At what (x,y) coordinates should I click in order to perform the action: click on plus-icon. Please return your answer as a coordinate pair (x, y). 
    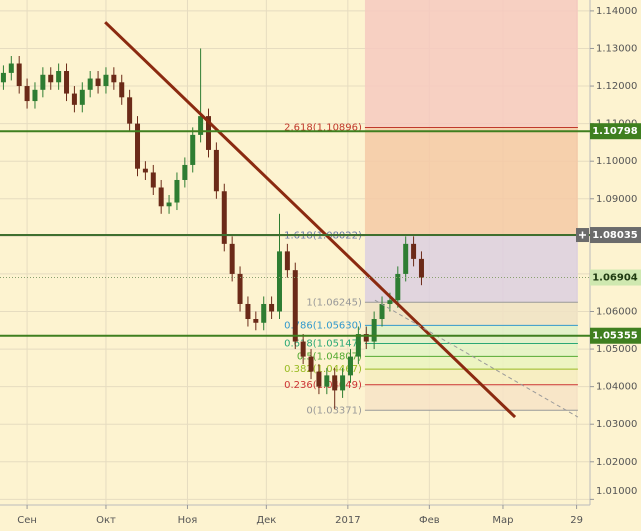
    Looking at the image, I should click on (582, 235).